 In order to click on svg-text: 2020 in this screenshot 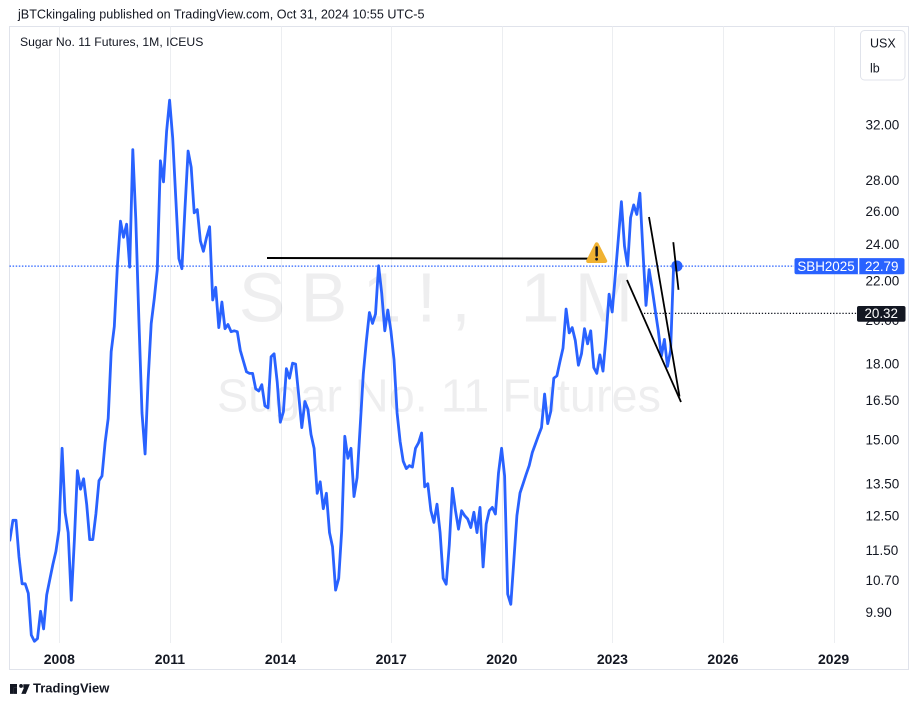, I will do `click(501, 659)`.